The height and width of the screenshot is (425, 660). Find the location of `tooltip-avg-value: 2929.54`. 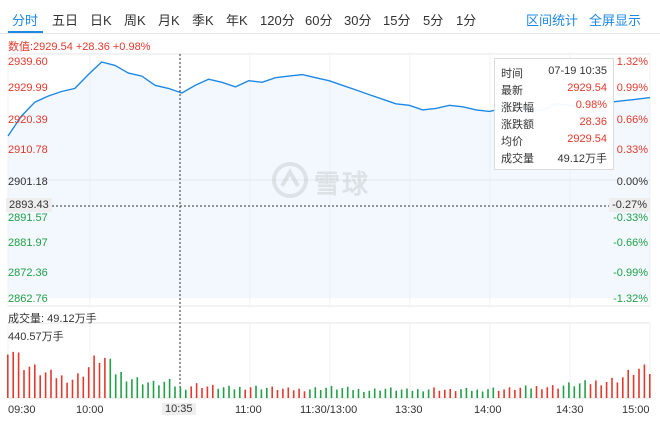

tooltip-avg-value: 2929.54 is located at coordinates (587, 139).